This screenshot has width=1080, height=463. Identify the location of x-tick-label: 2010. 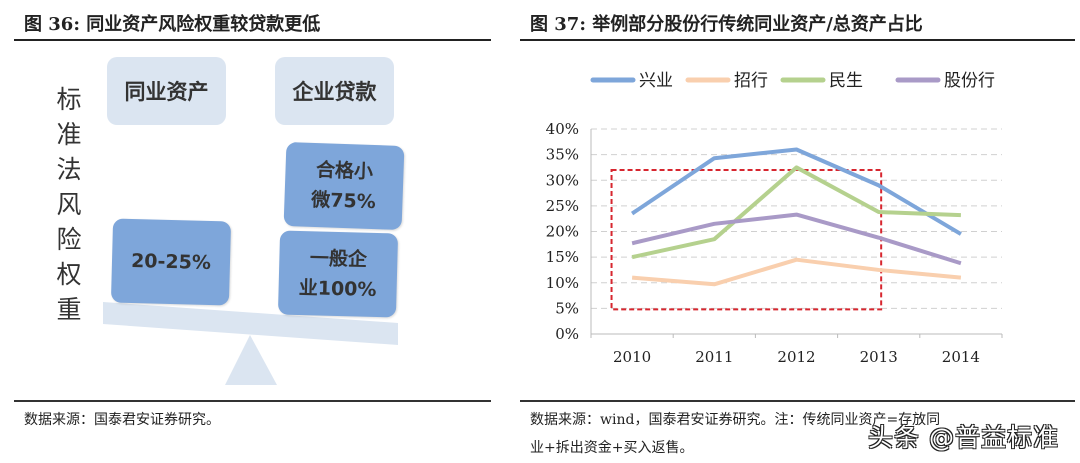
(632, 357).